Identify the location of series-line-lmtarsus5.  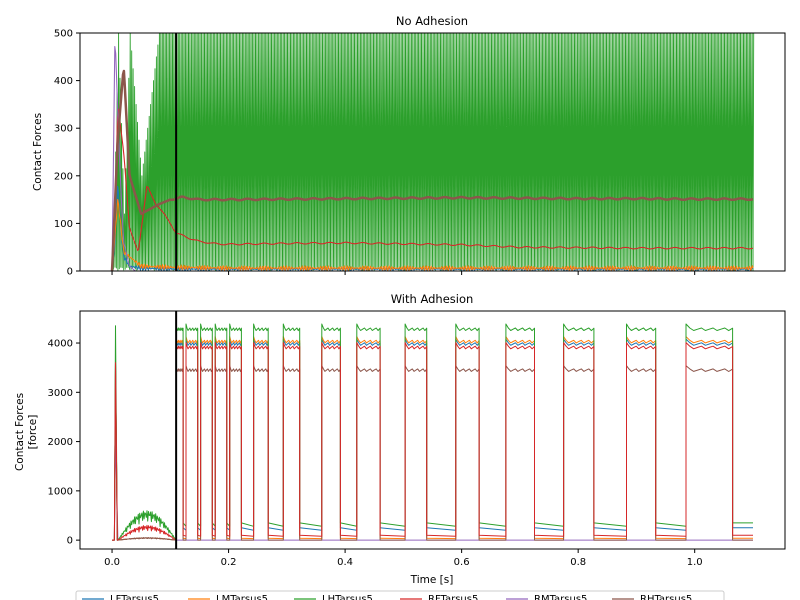
(432, 235).